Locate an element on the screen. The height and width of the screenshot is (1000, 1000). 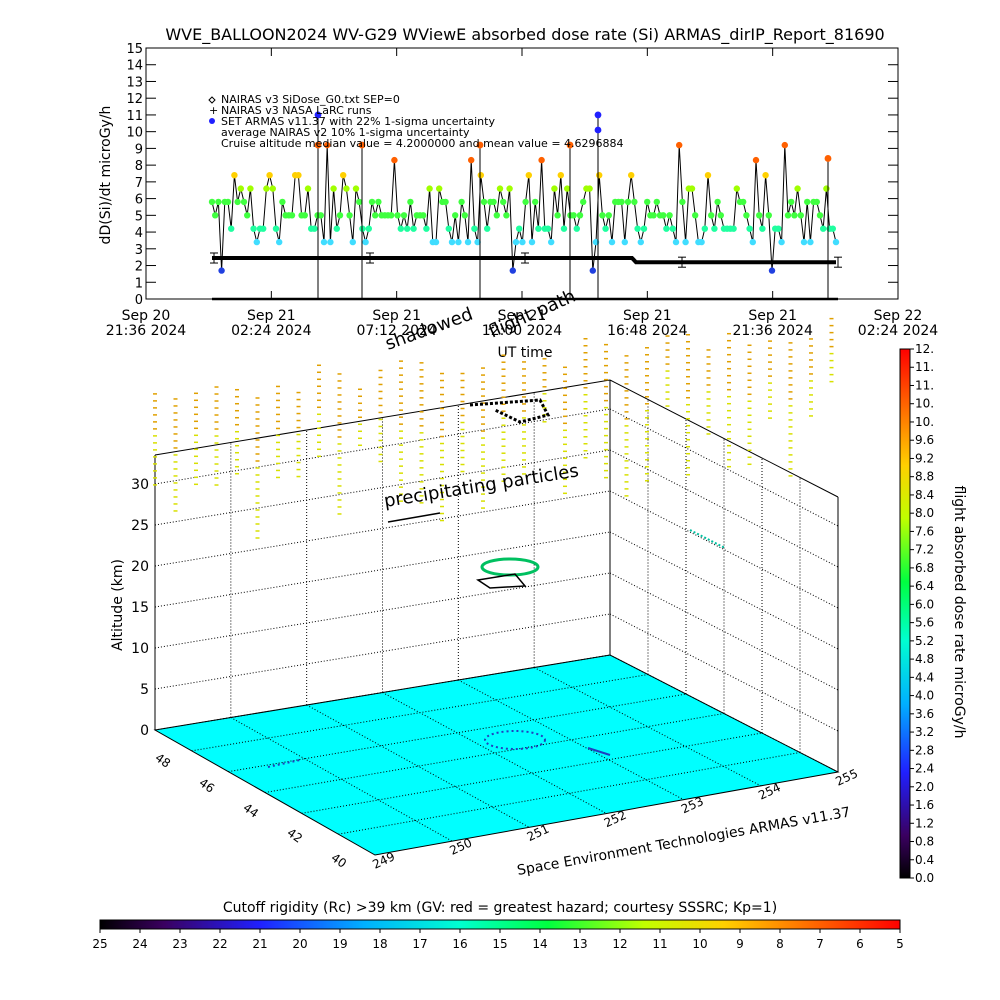
y-tick-label: 5 is located at coordinates (139, 216).